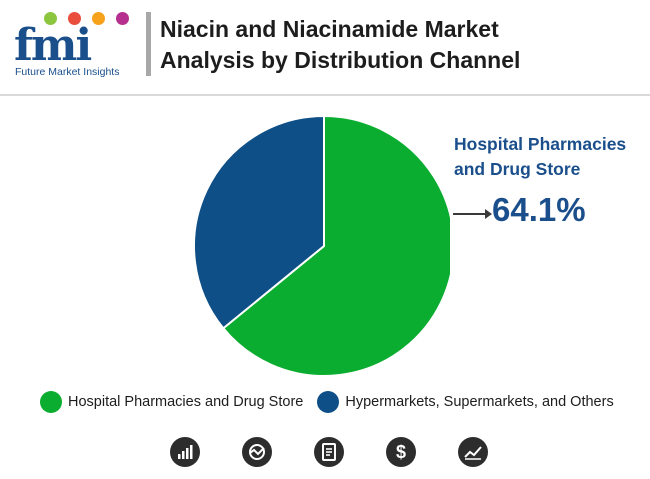 This screenshot has height=479, width=650. I want to click on callout-label: Hospital Pharmacies and Drug Store, so click(540, 157).